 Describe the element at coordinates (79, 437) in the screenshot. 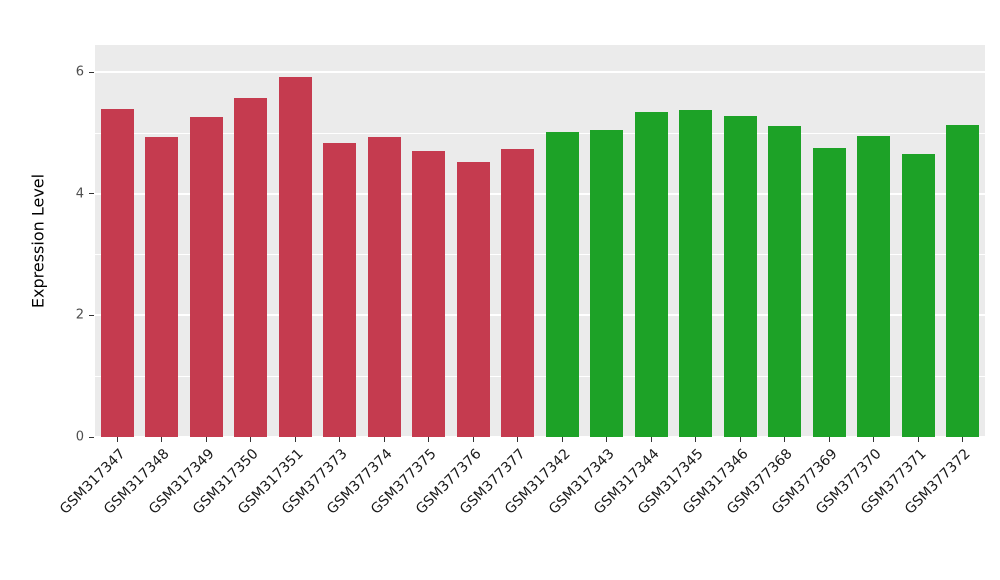

I see `y-tick-label: 0` at that location.